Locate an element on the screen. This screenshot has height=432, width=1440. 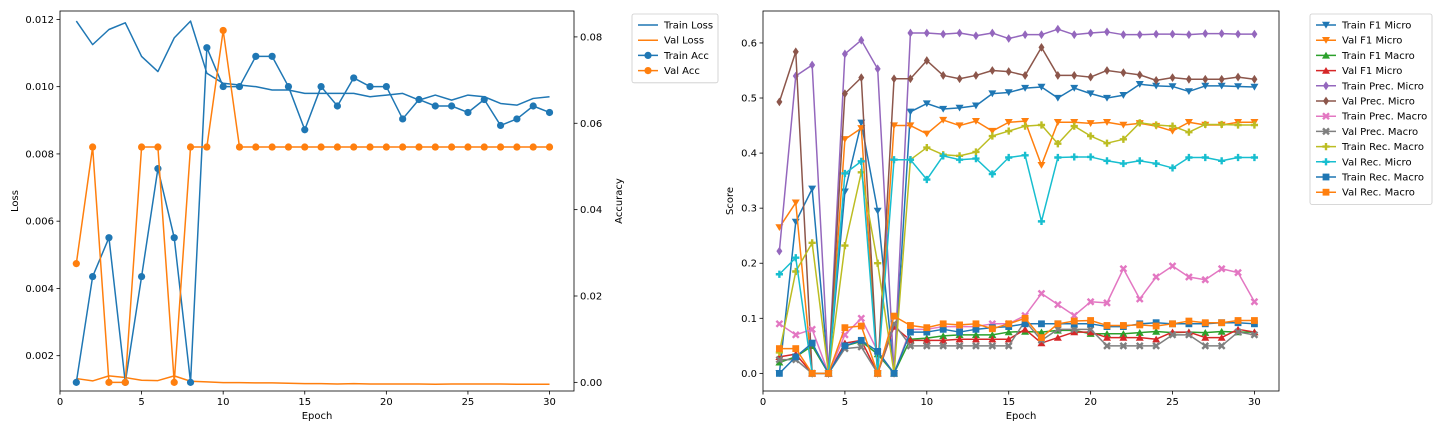
y-tick-label: 0.4 is located at coordinates (749, 154).